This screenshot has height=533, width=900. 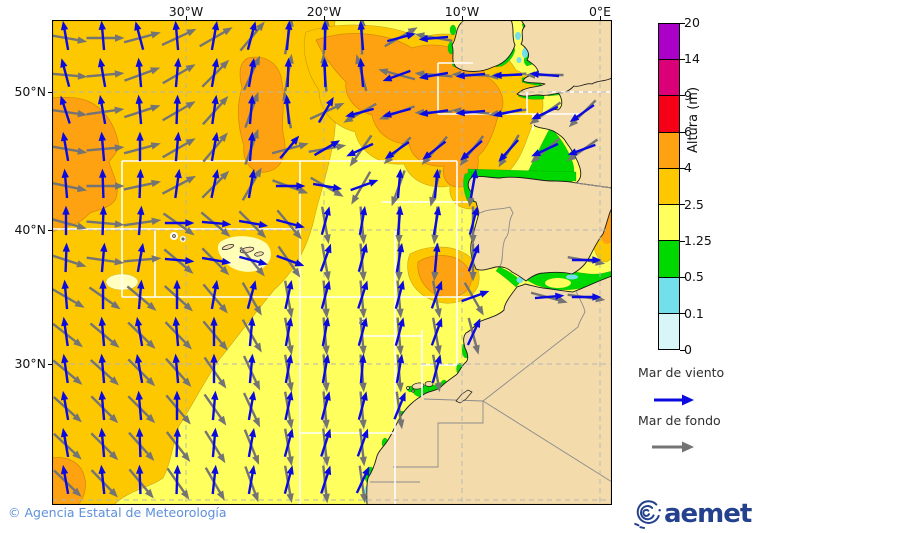 What do you see at coordinates (688, 168) in the screenshot?
I see `colorbar-tick-label: 4` at bounding box center [688, 168].